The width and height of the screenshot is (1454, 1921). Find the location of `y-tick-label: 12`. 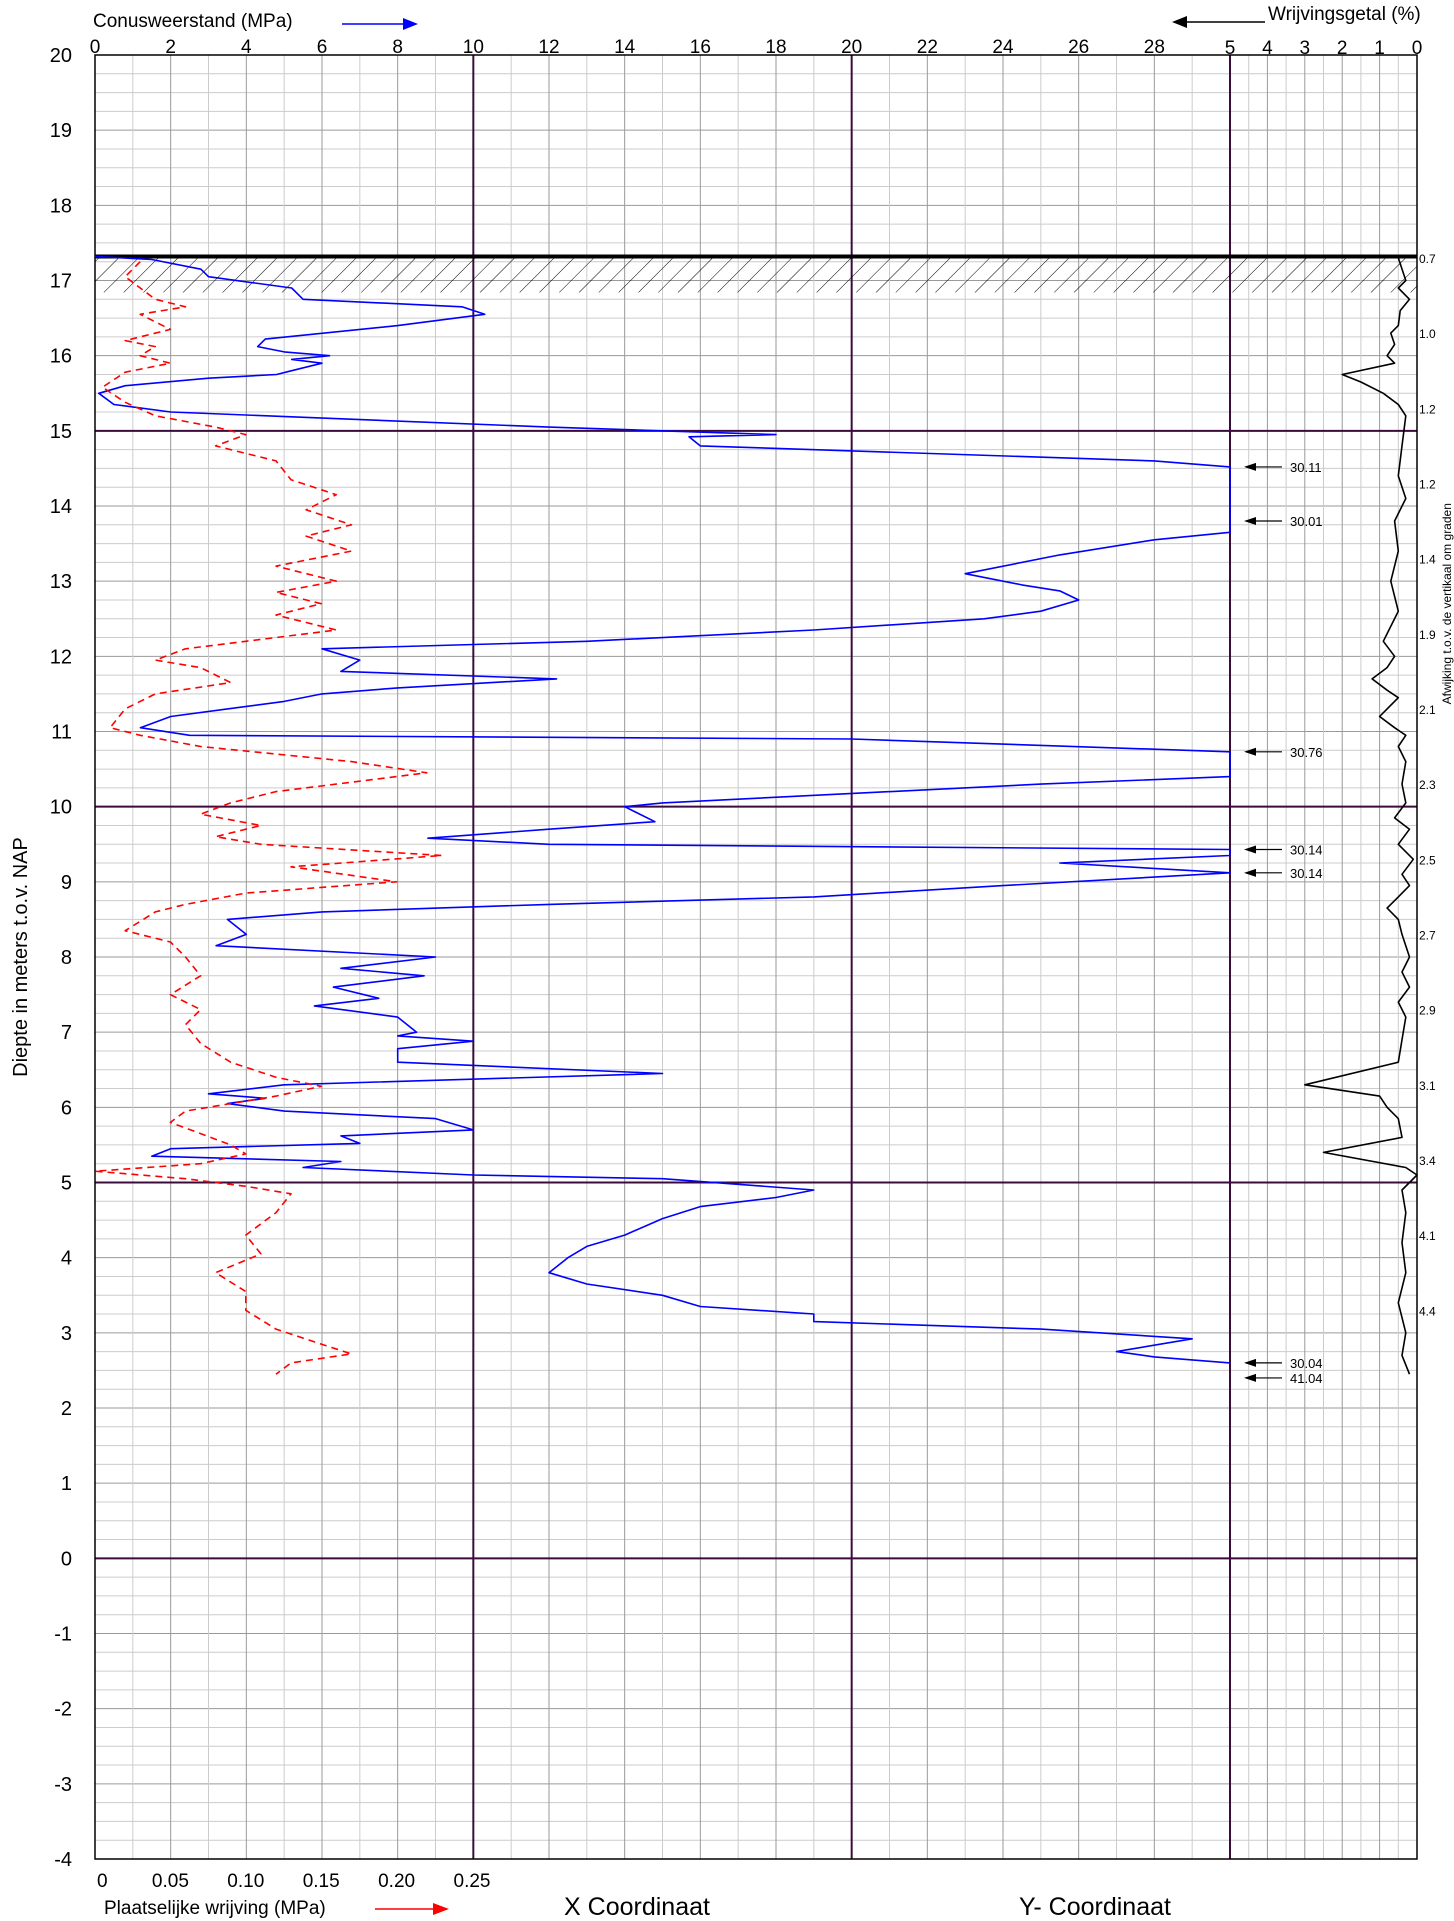

y-tick-label: 12 is located at coordinates (61, 657).